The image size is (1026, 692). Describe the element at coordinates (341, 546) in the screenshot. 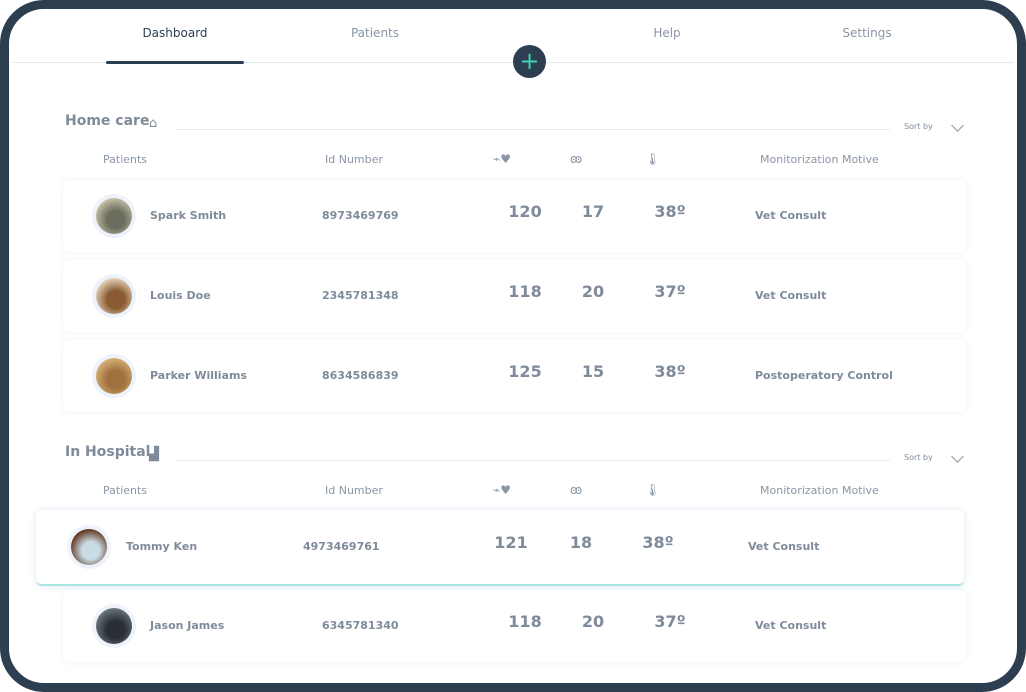

I see `patient-id: 4973469761` at that location.